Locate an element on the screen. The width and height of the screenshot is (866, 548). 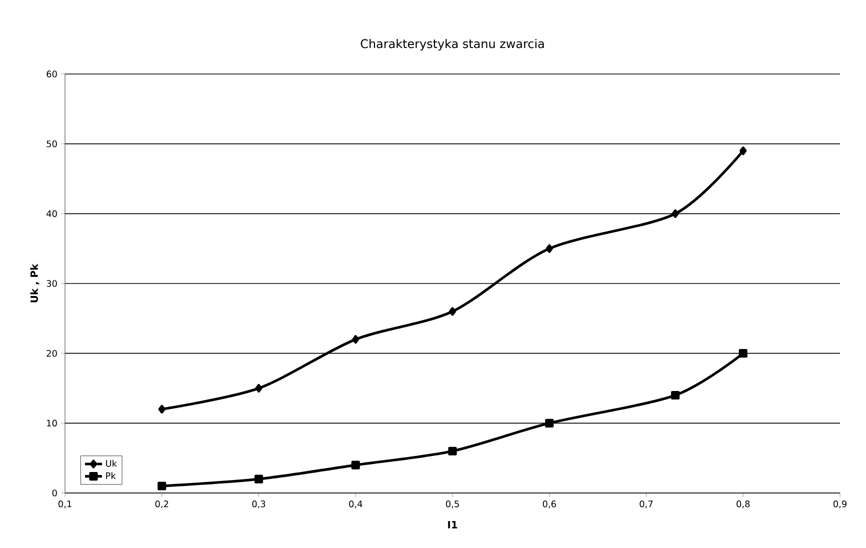
y-tick-label: 40 is located at coordinates (51, 214).